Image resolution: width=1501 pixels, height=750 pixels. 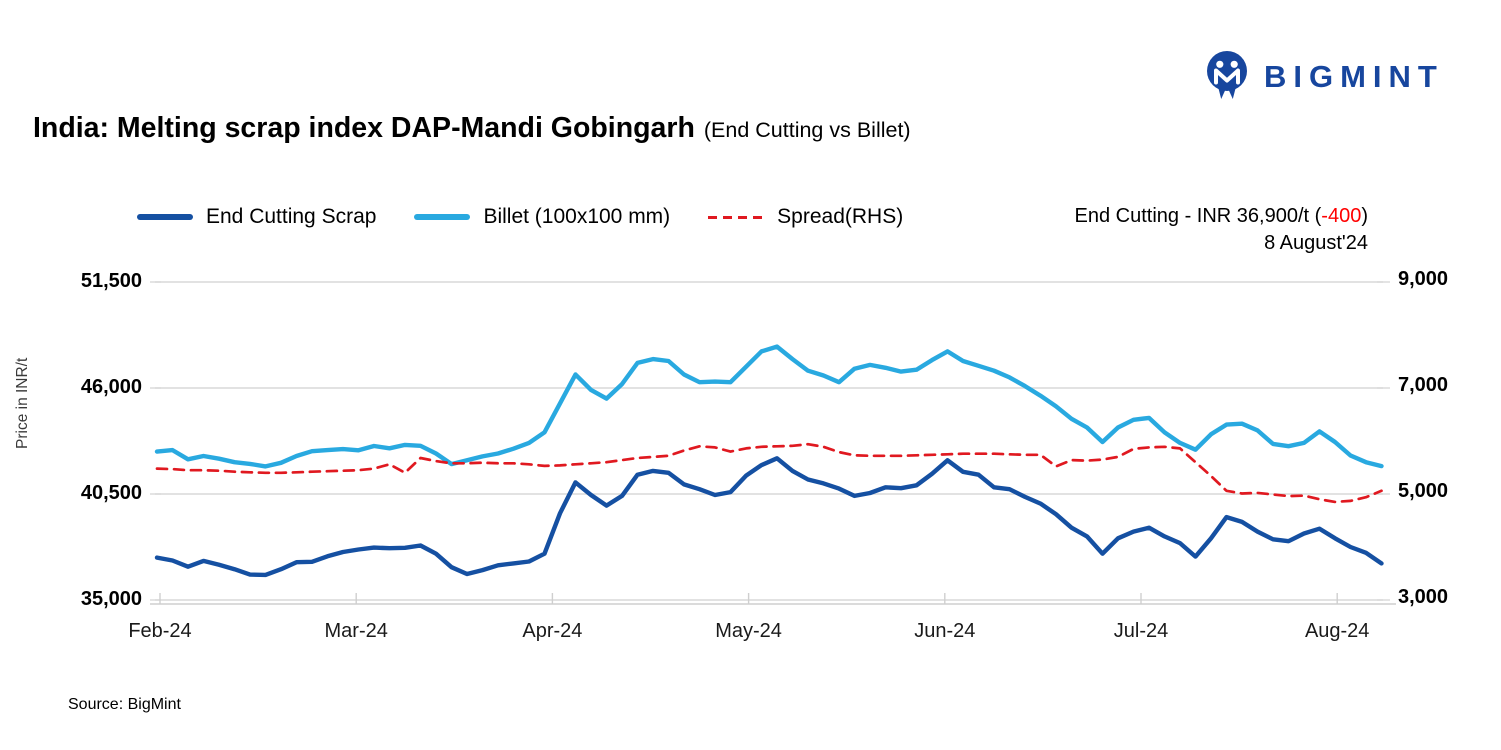 I want to click on right-axis-tick-labels: 9,000 7,000 5,000 3,000, so click(x=1448, y=375).